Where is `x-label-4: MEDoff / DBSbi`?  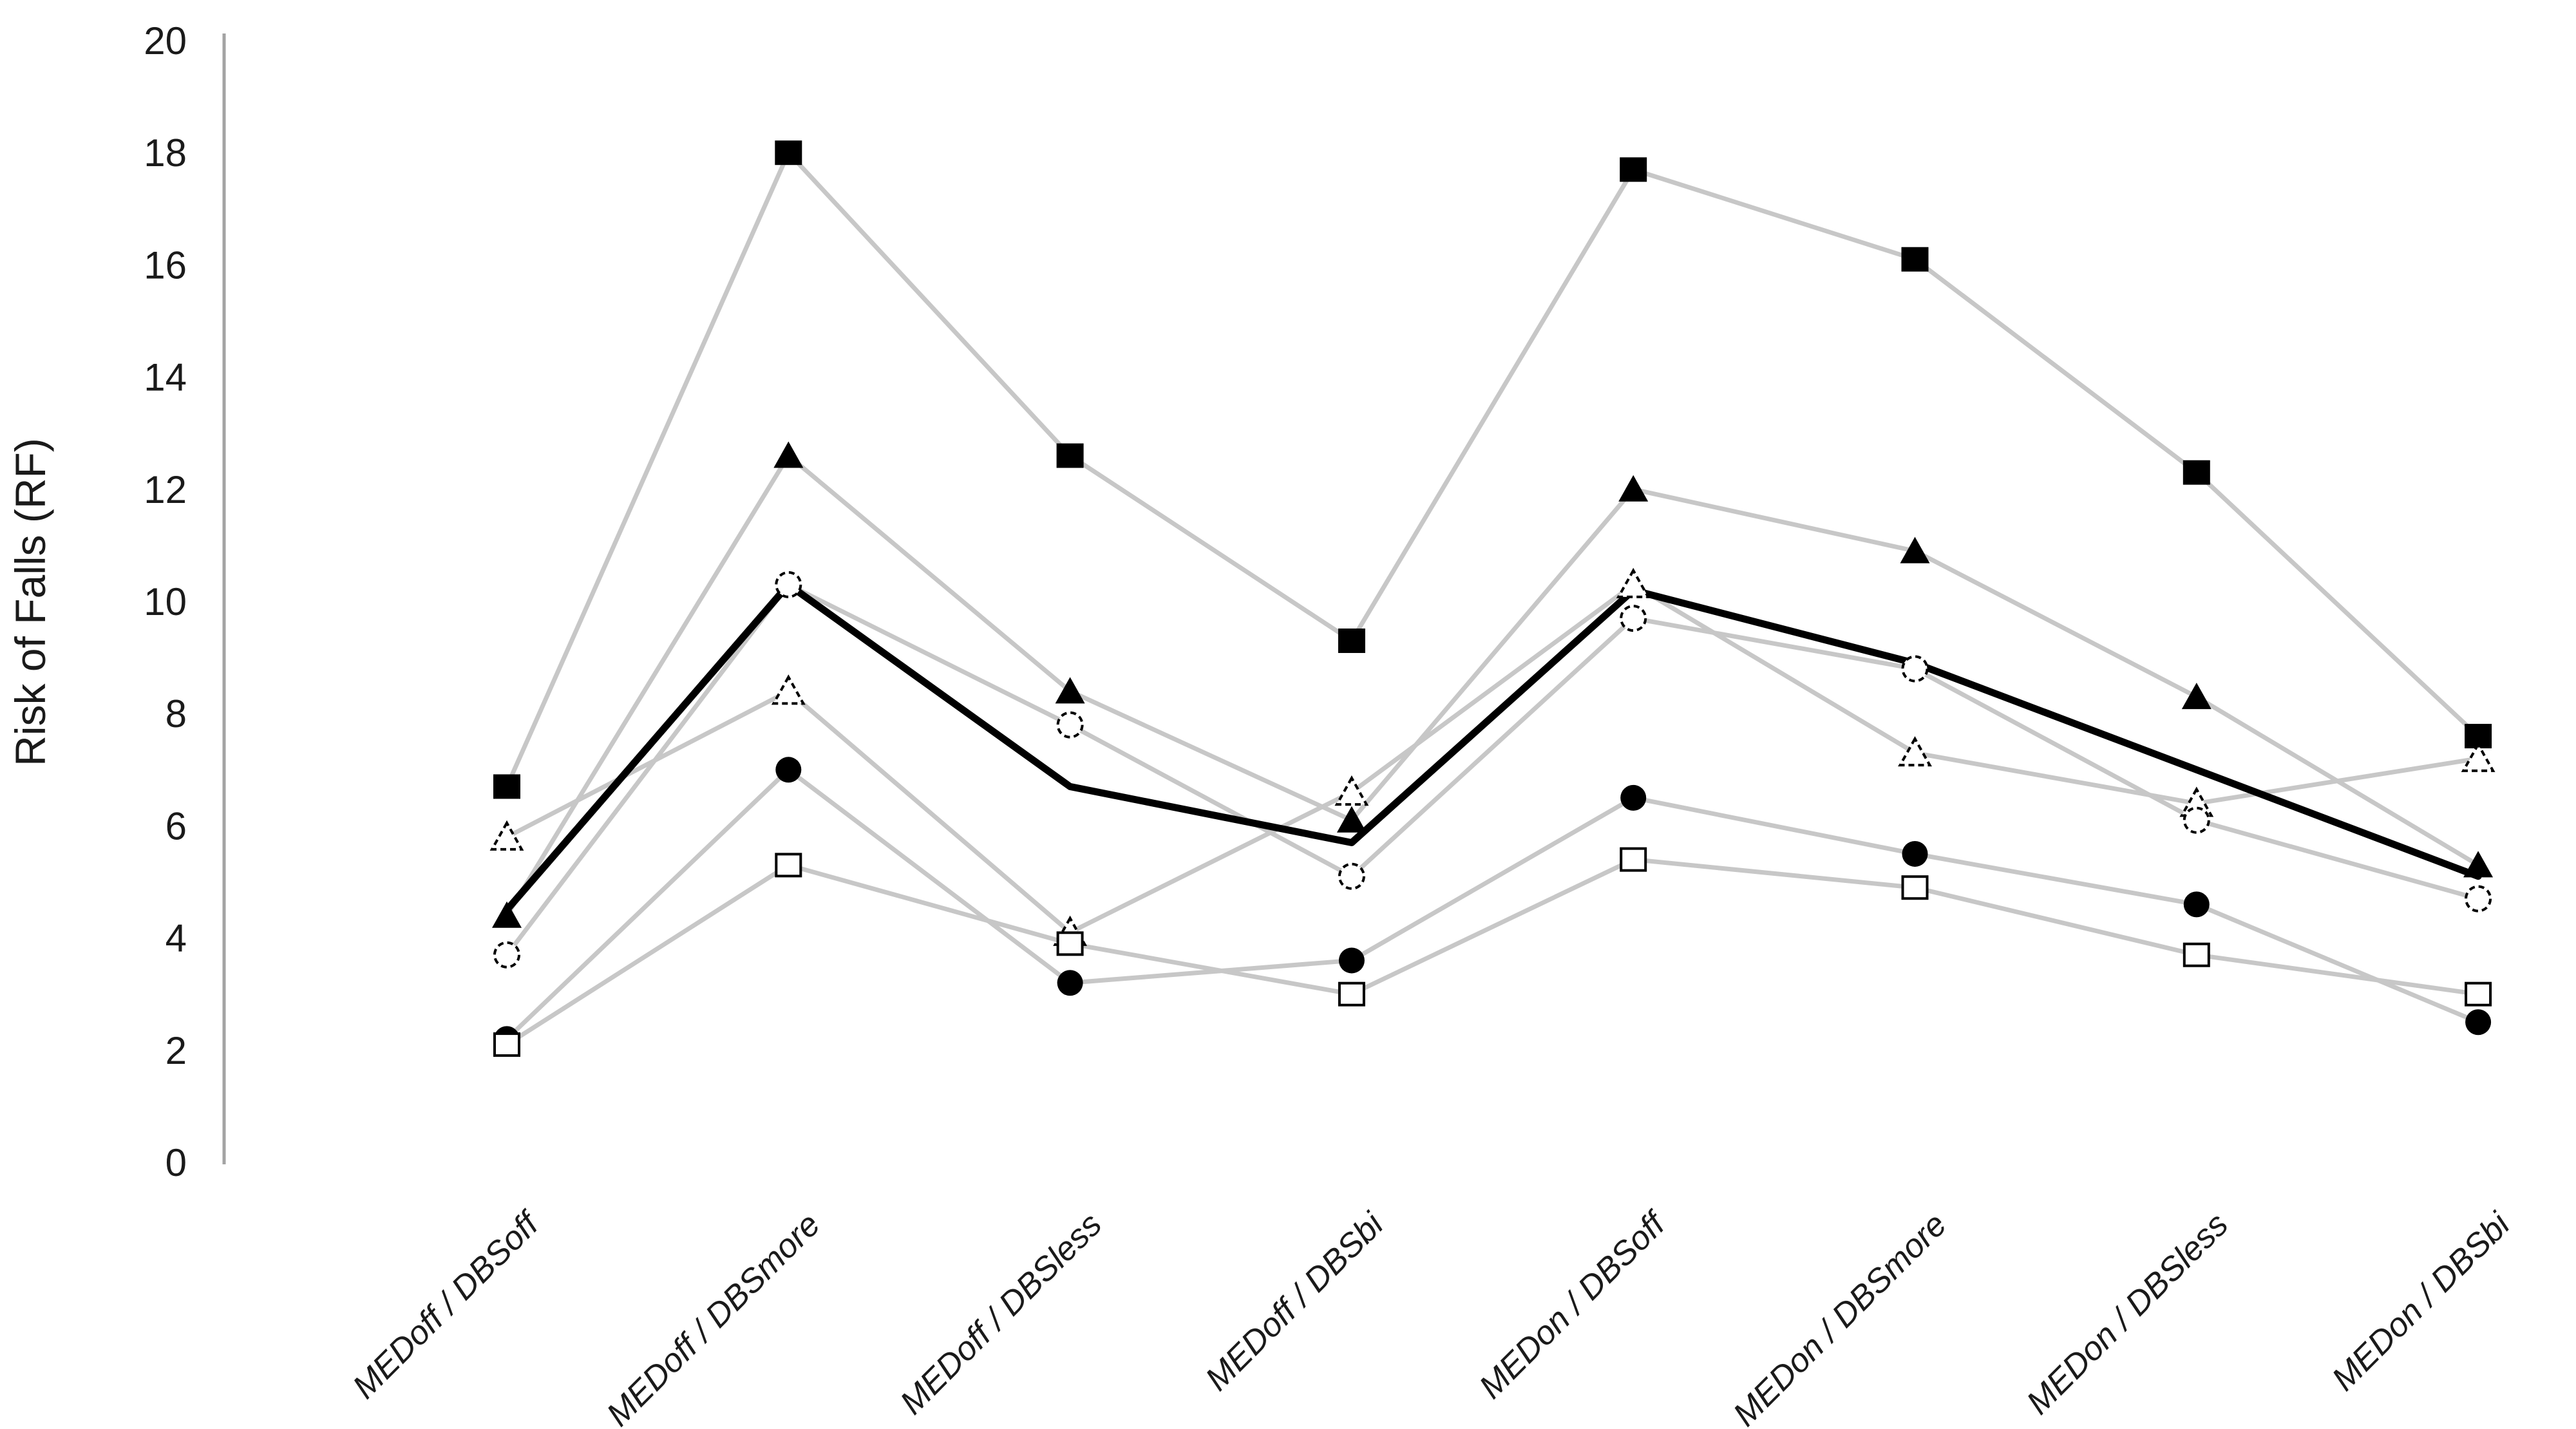 x-label-4: MEDoff / DBSbi is located at coordinates (1294, 1301).